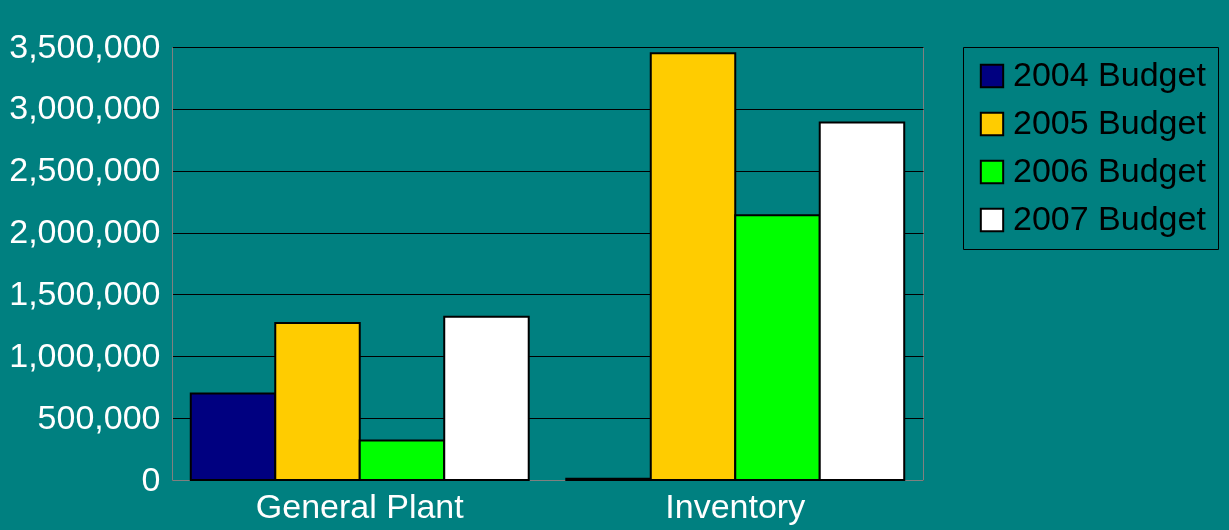 The image size is (1229, 530). Describe the element at coordinates (85, 231) in the screenshot. I see `y-tick-label: 2,000,000` at that location.